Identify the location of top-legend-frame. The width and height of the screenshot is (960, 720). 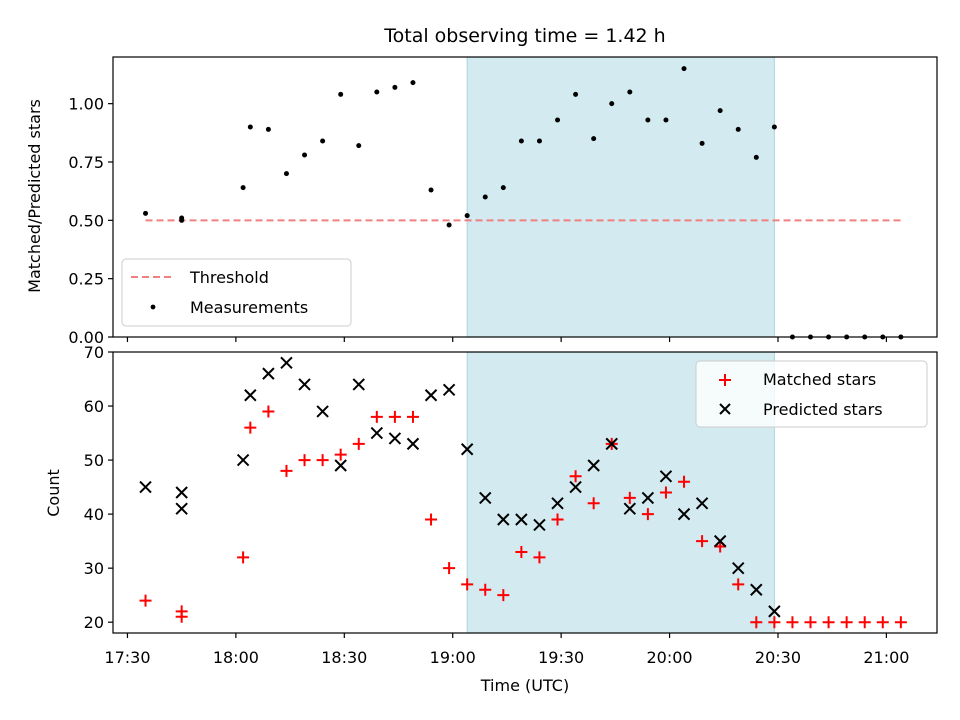
(236, 292).